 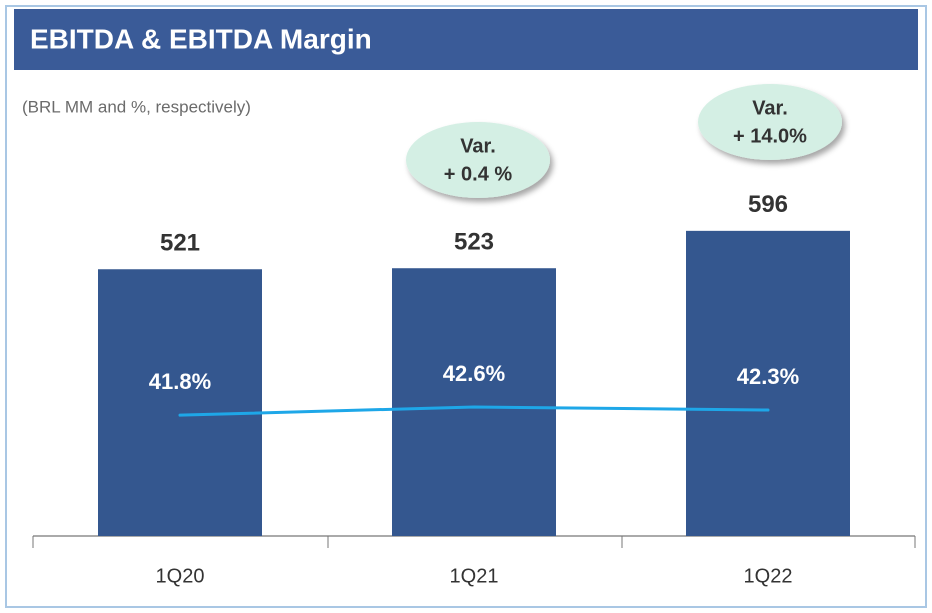 What do you see at coordinates (201, 38) in the screenshot?
I see `chart-title: EBITDA & EBITDA Margin` at bounding box center [201, 38].